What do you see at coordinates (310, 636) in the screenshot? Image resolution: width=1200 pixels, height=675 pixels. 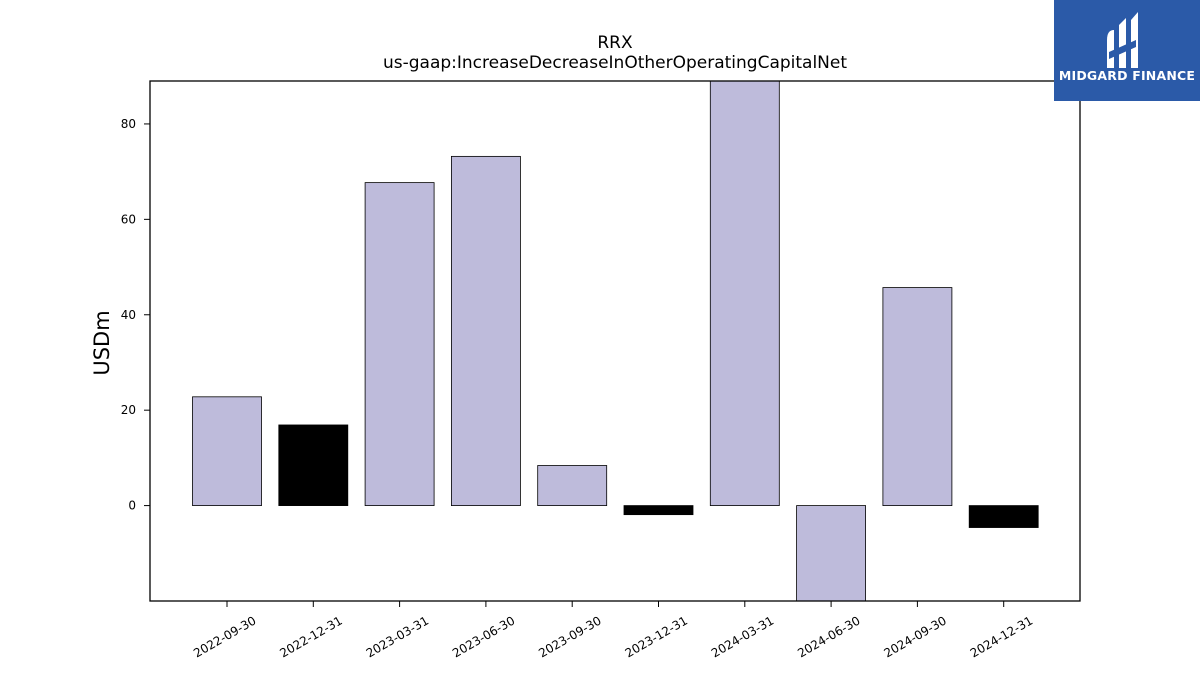 I see `x-tick-label: 2022-12-31` at bounding box center [310, 636].